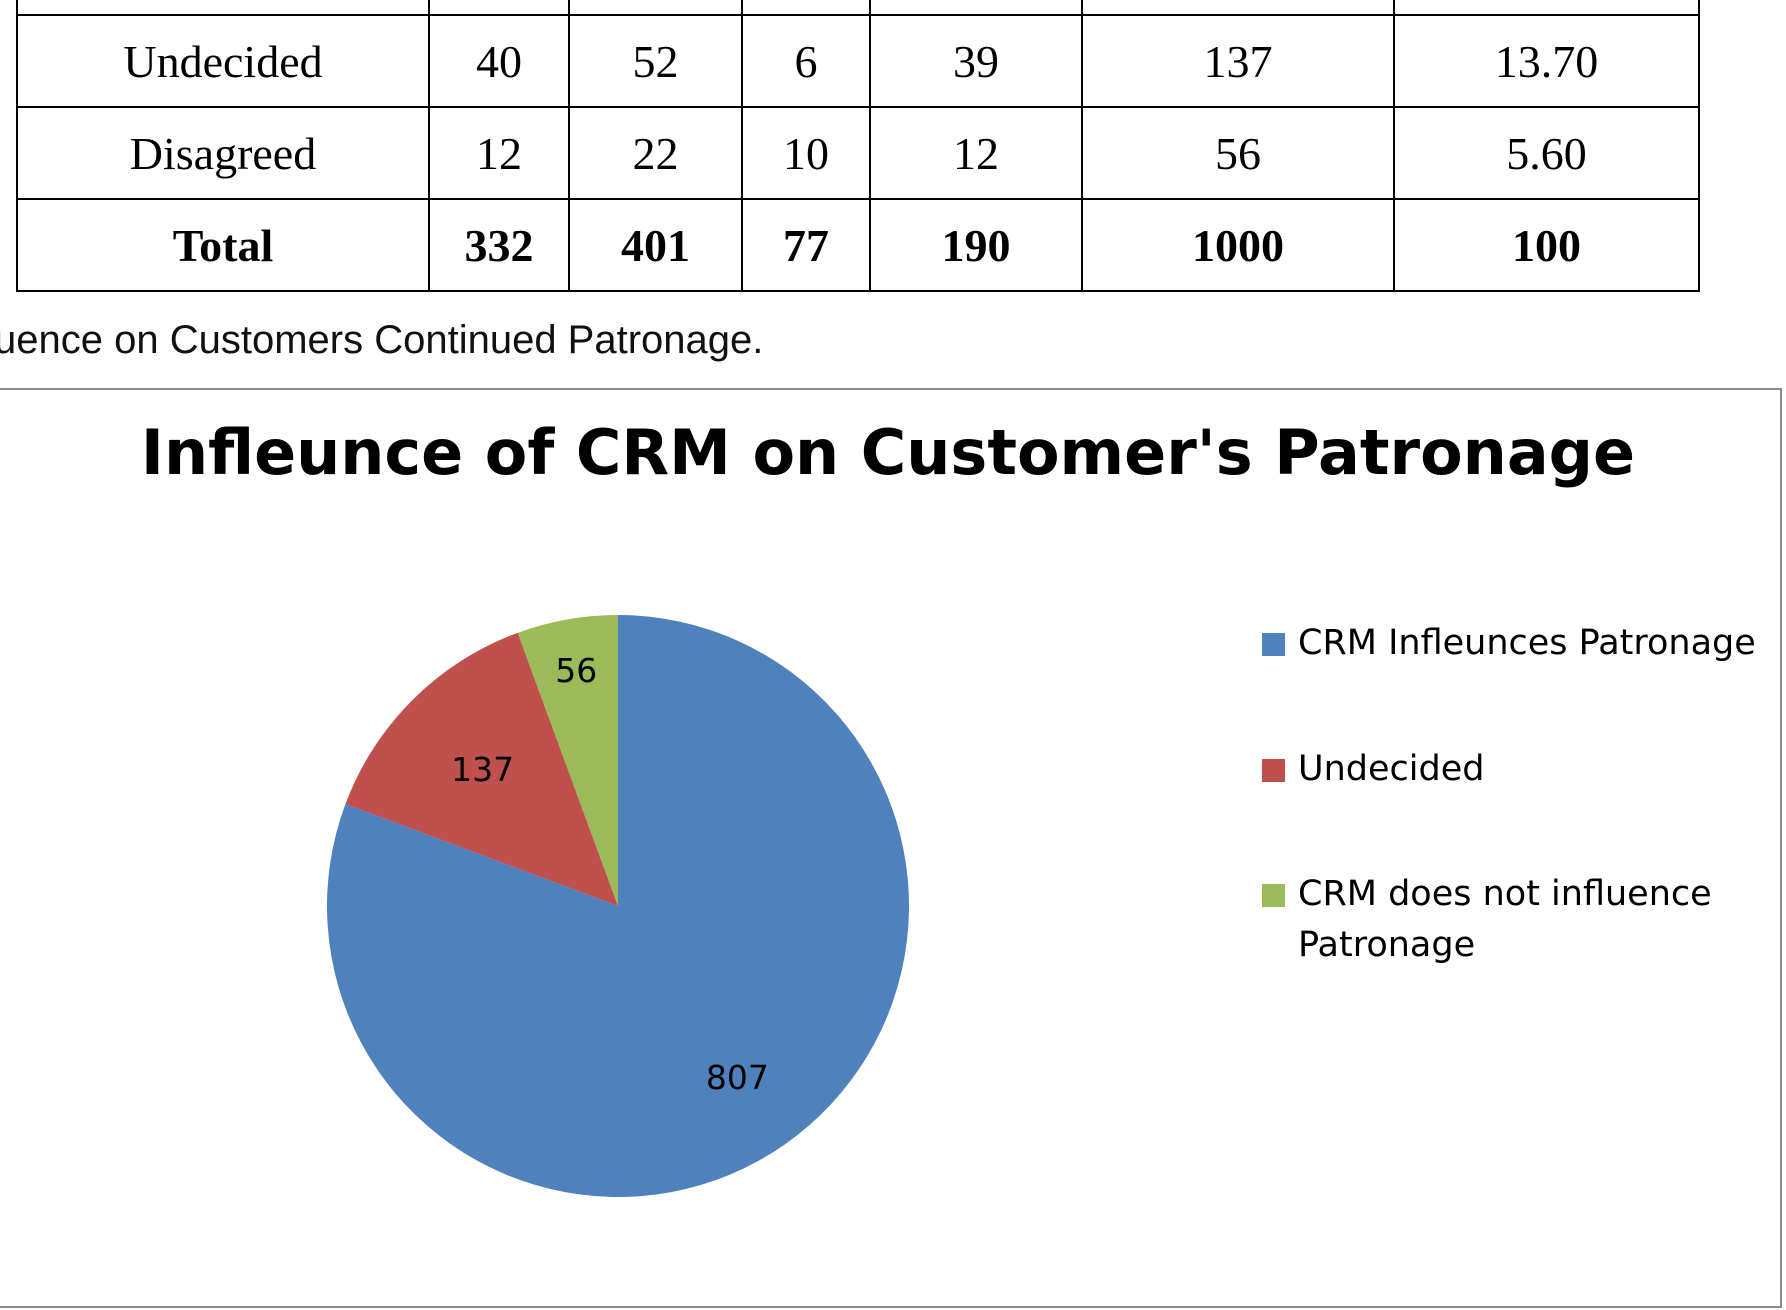  I want to click on legend-label: CRM does not influence, so click(1505, 894).